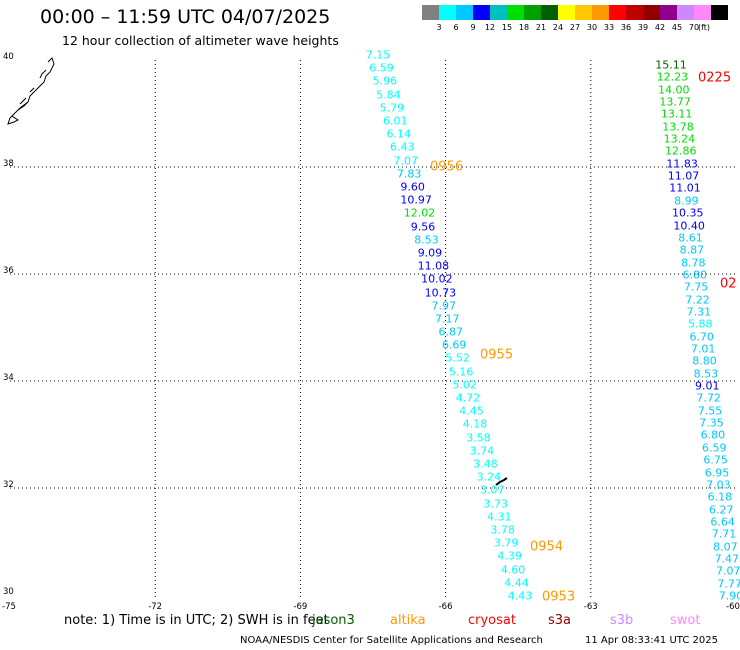 Image resolution: width=740 pixels, height=650 pixels. Describe the element at coordinates (690, 238) in the screenshot. I see `wave-height-label: 8.61` at that location.